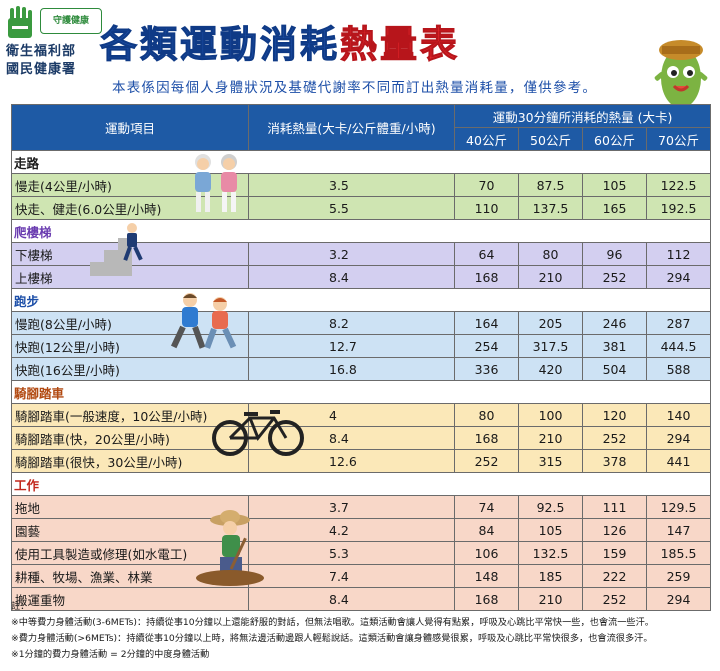  I want to click on table-row: 搬運重物 8.4 168 210 252 294, so click(361, 599).